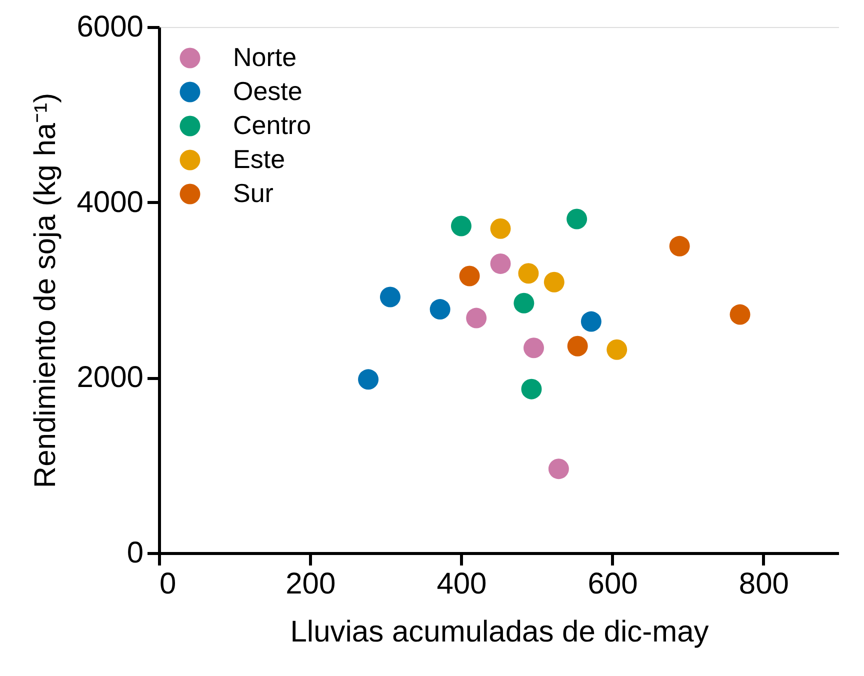  I want to click on x-tick-label: 400, so click(461, 584).